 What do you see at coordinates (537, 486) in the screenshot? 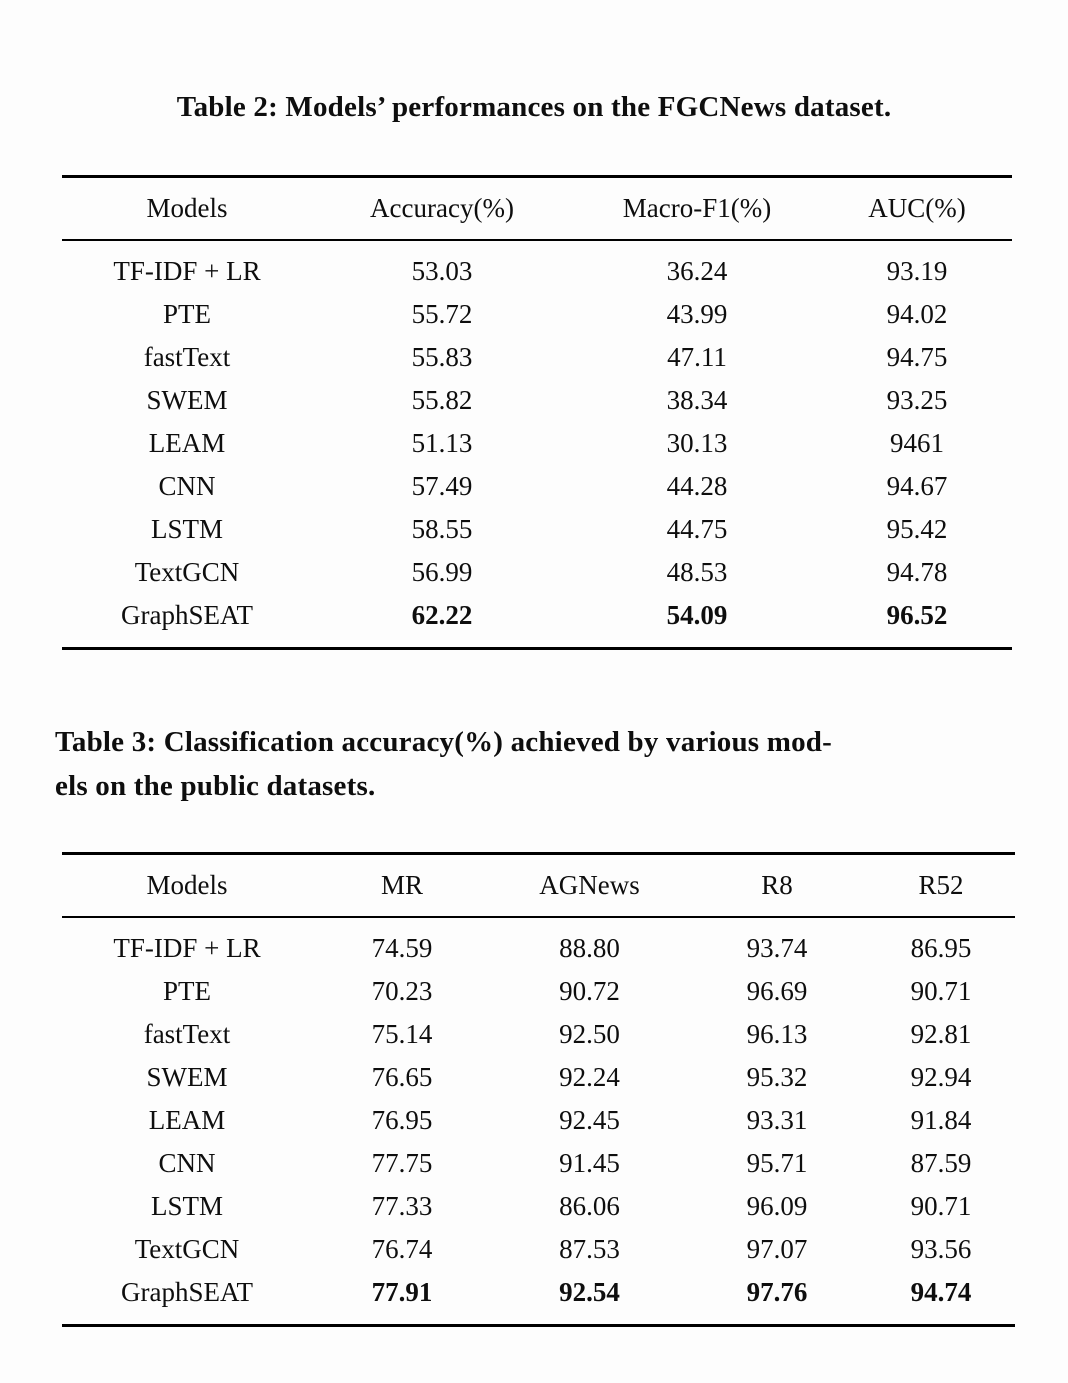
I see `table-row: CNN 57.49 44.28 94.67` at bounding box center [537, 486].